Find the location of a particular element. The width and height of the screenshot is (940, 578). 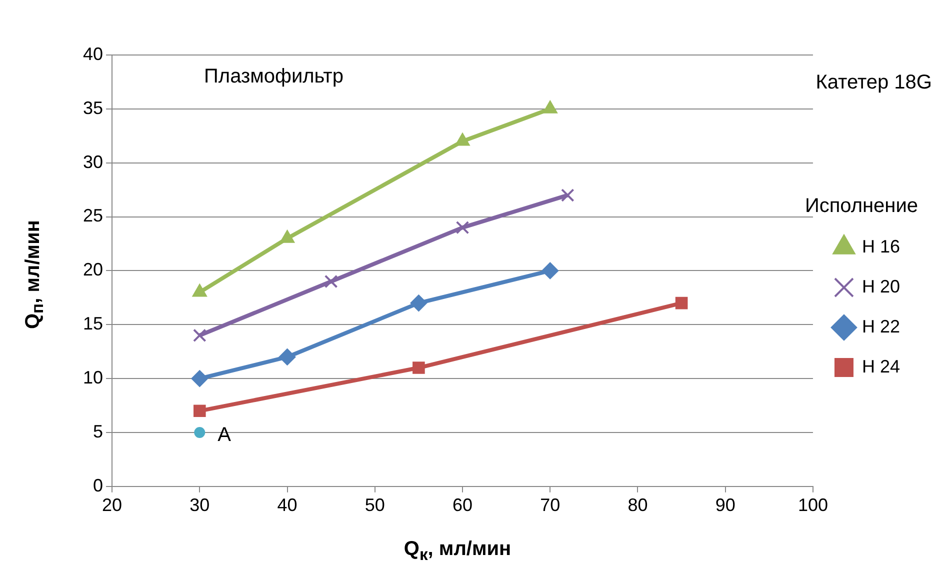

y-tick-label: 30 is located at coordinates (93, 162).